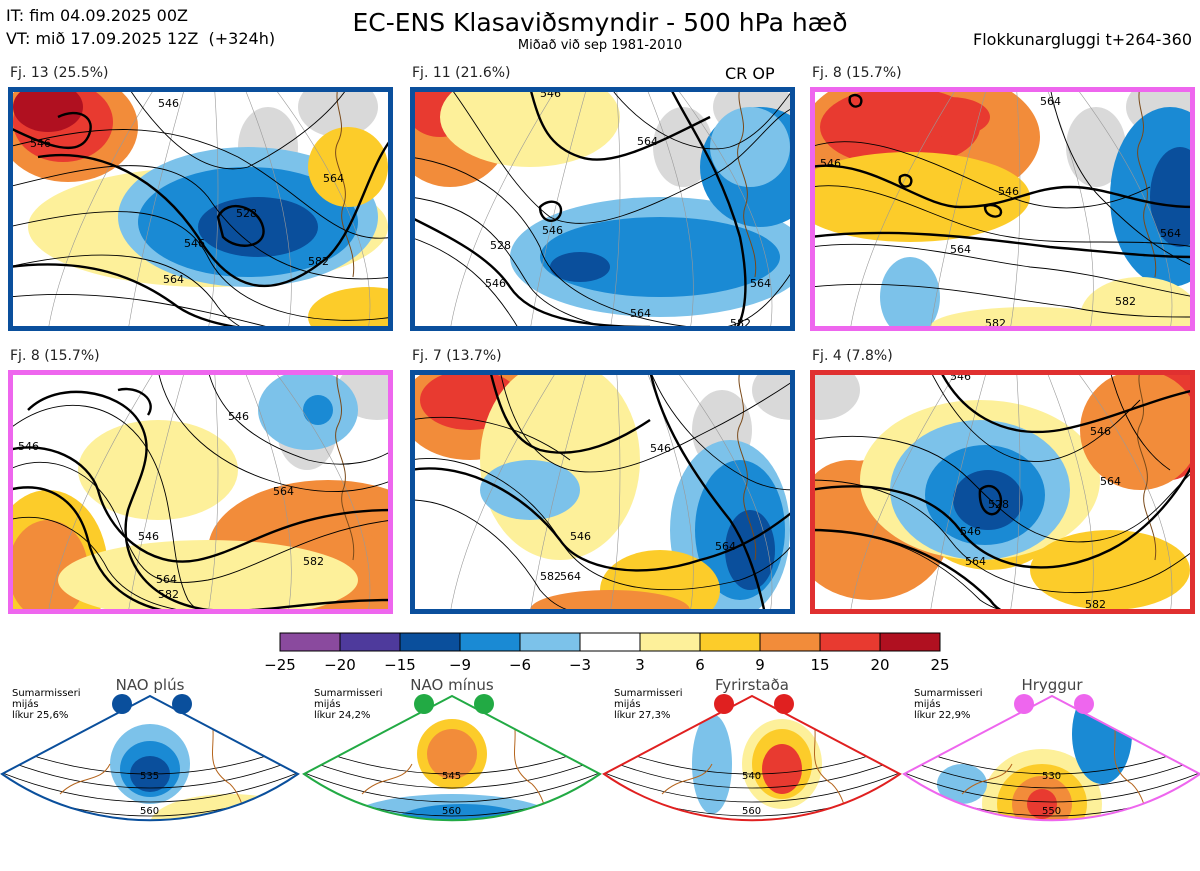  What do you see at coordinates (600, 45) in the screenshot?
I see `page-subtitle: Miðað við sep 1981-2010` at bounding box center [600, 45].